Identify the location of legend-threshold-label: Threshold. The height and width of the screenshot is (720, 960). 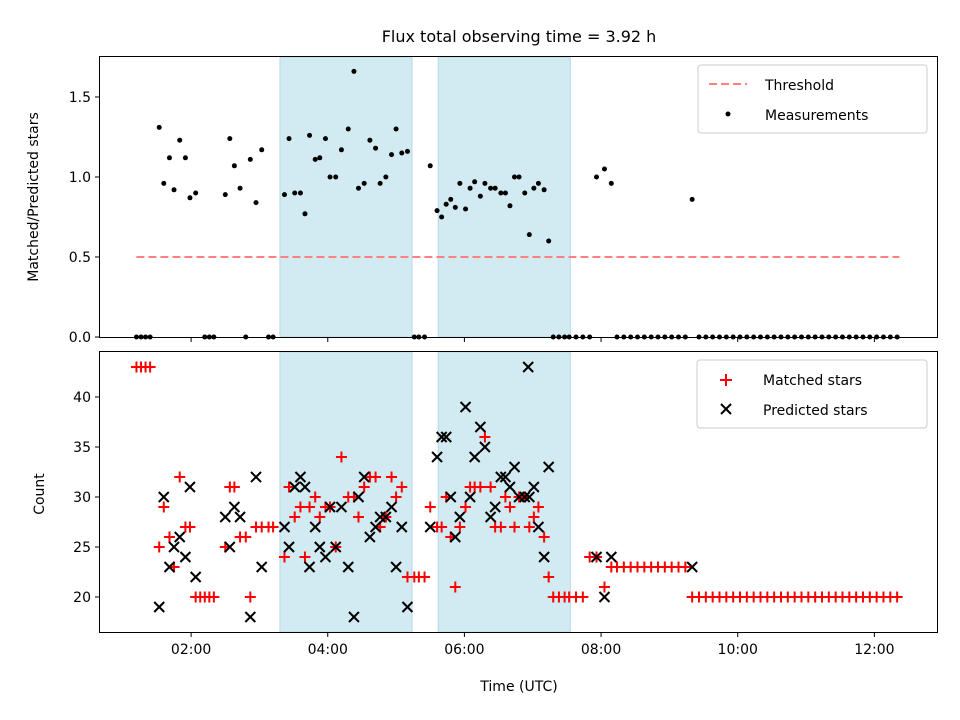
(799, 86).